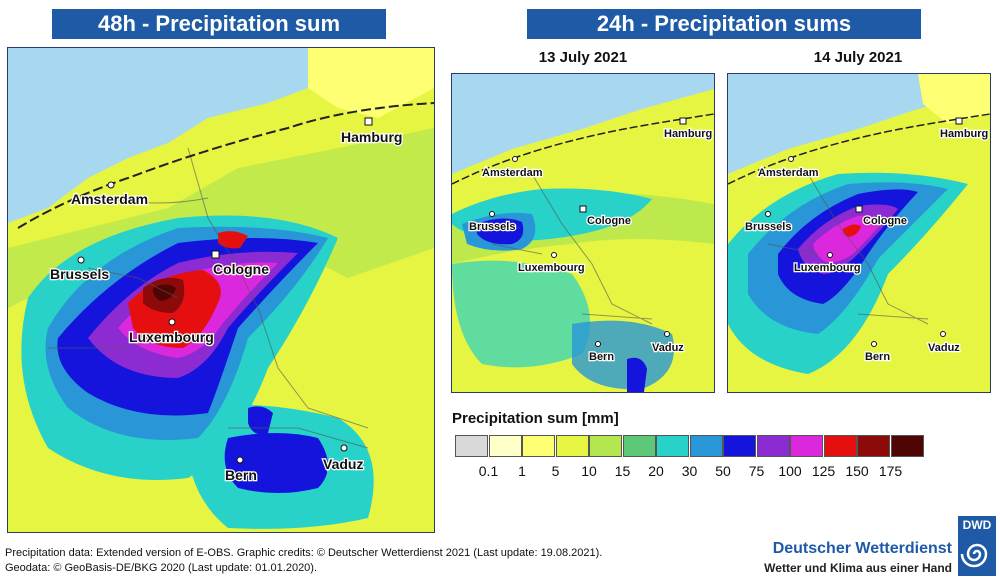 The image size is (1000, 580). Describe the element at coordinates (944, 348) in the screenshot. I see `city-label-vaduz-14: Vaduz` at that location.